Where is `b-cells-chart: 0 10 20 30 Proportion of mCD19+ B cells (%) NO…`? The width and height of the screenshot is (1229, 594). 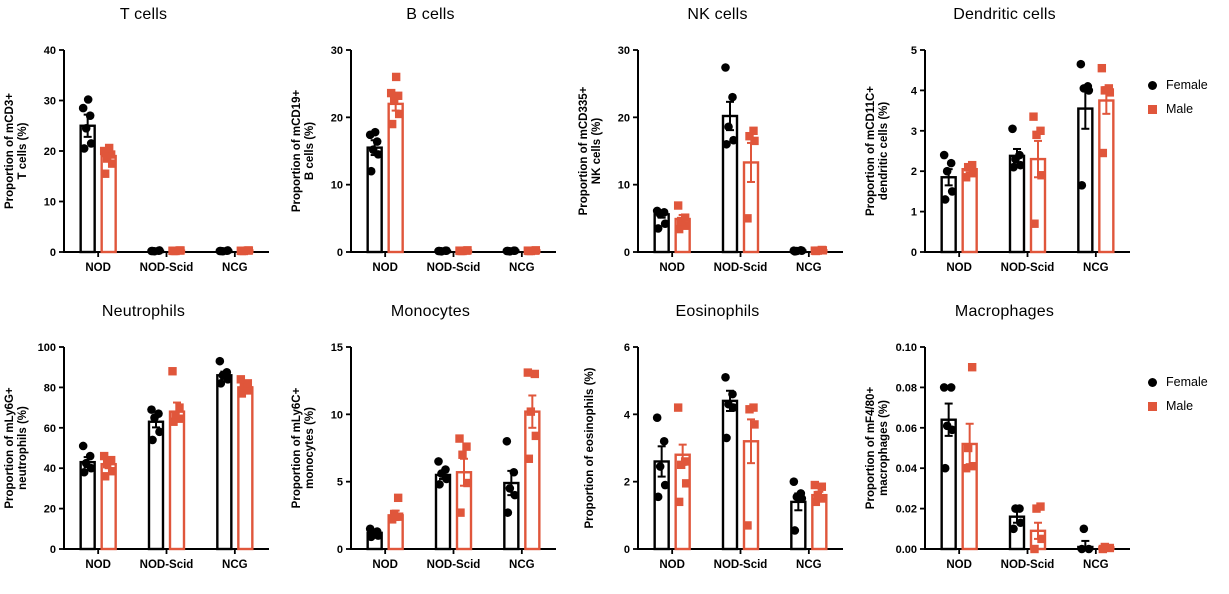
b-cells-chart: 0 10 20 30 Proportion of mCD19+ B cells (%) NO… is located at coordinates (423, 159).